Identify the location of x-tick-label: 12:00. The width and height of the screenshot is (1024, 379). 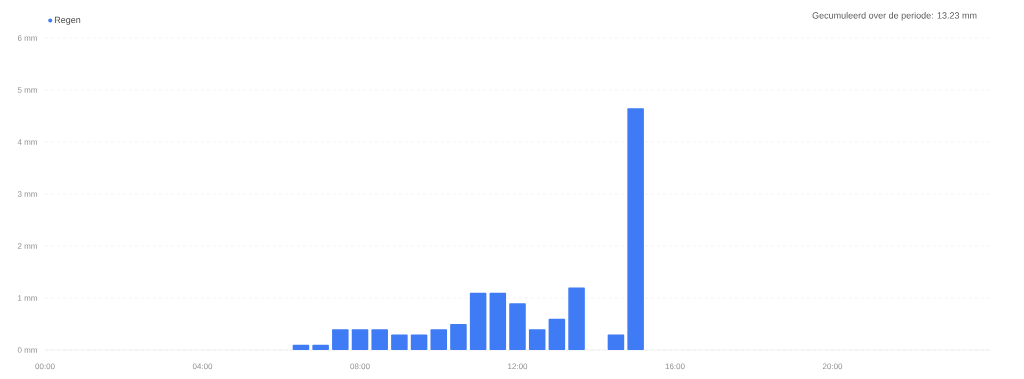
(518, 366).